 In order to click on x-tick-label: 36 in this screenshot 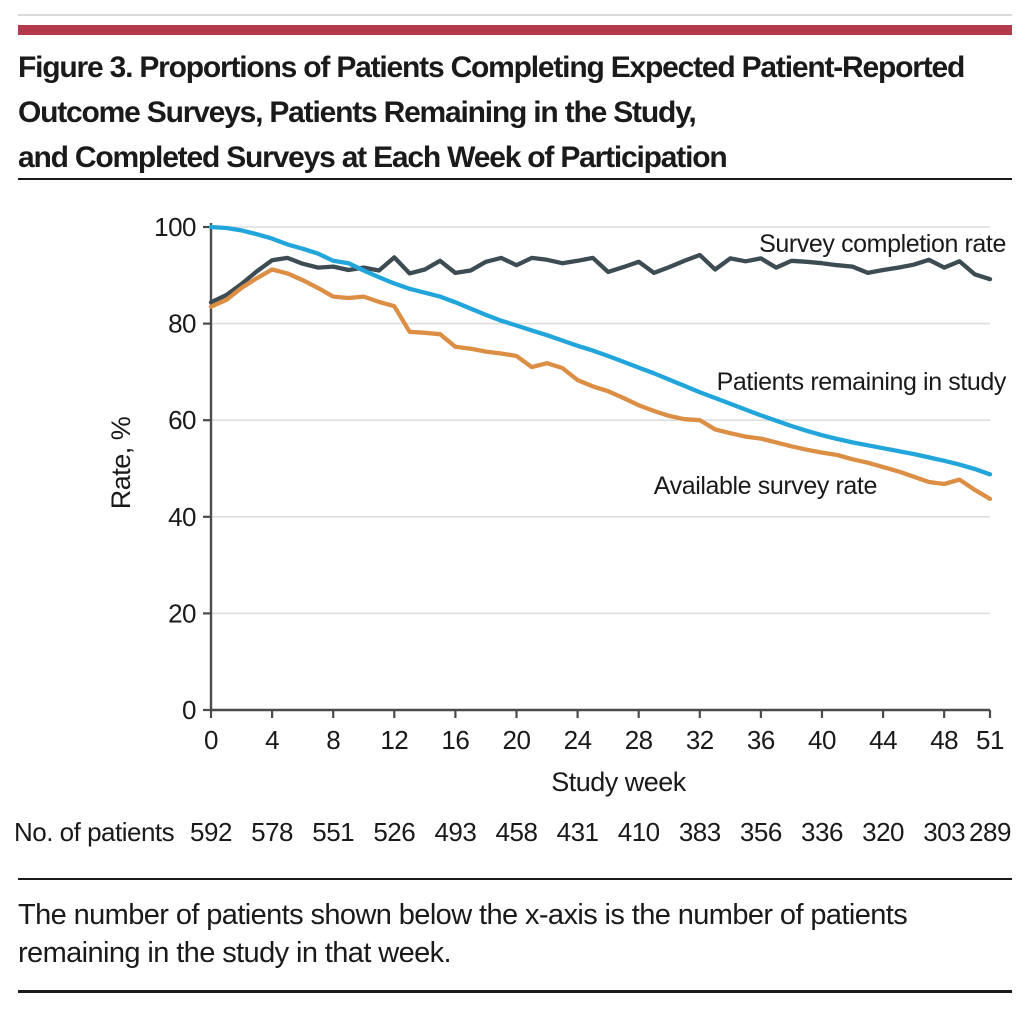, I will do `click(761, 740)`.